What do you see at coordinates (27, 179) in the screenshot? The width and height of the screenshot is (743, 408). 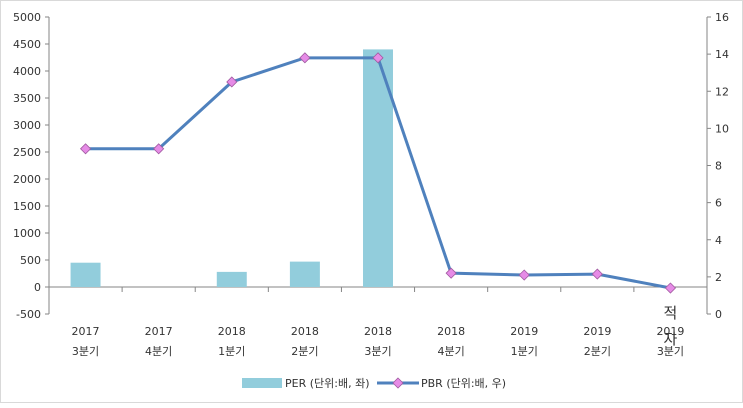 I see `left-tick-label: 2000` at bounding box center [27, 179].